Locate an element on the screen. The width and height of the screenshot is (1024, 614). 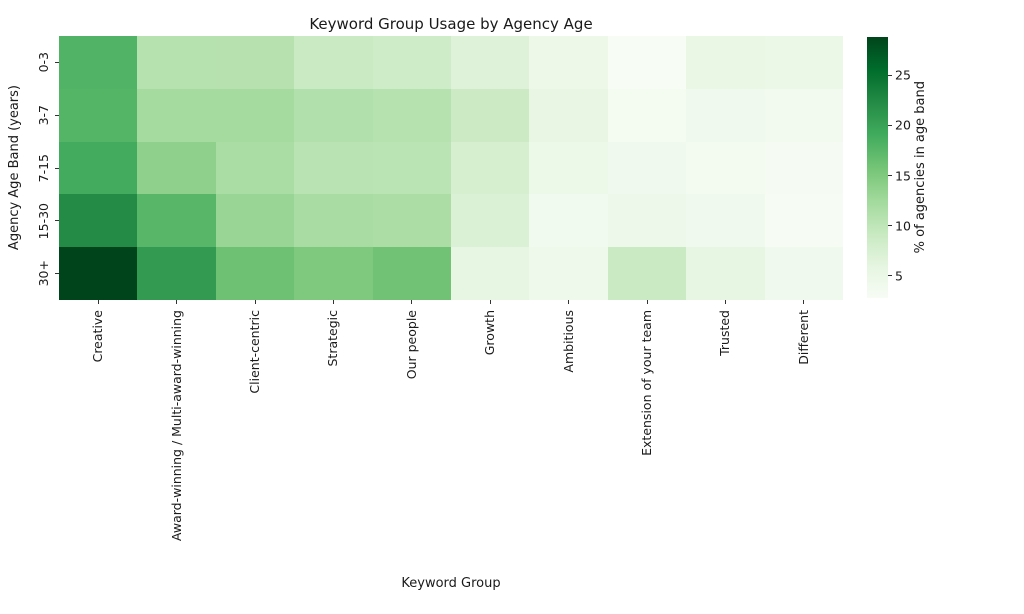
y-tick-label: 3-7 is located at coordinates (44, 115).